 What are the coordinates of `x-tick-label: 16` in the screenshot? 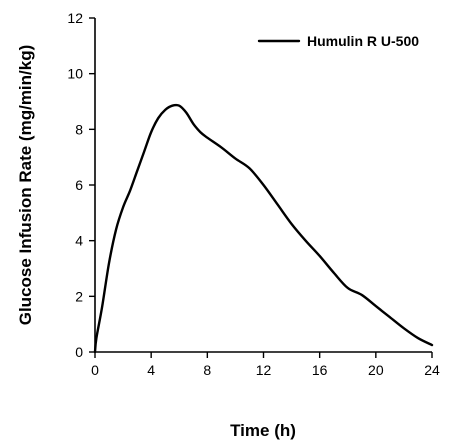 It's located at (320, 370).